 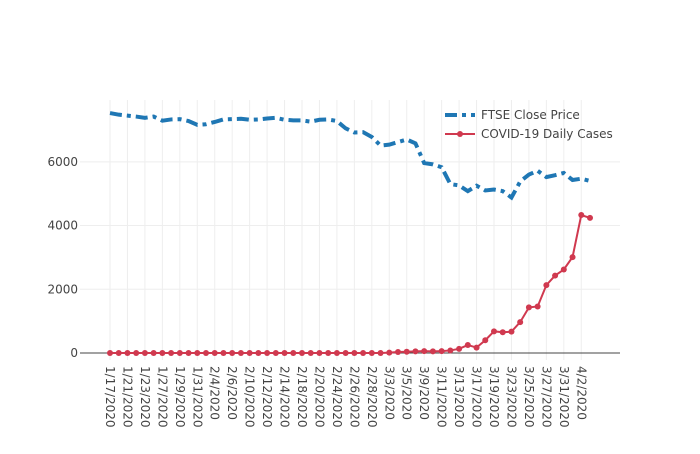 I want to click on x-tick-label: 3/25/2020, so click(x=529, y=397).